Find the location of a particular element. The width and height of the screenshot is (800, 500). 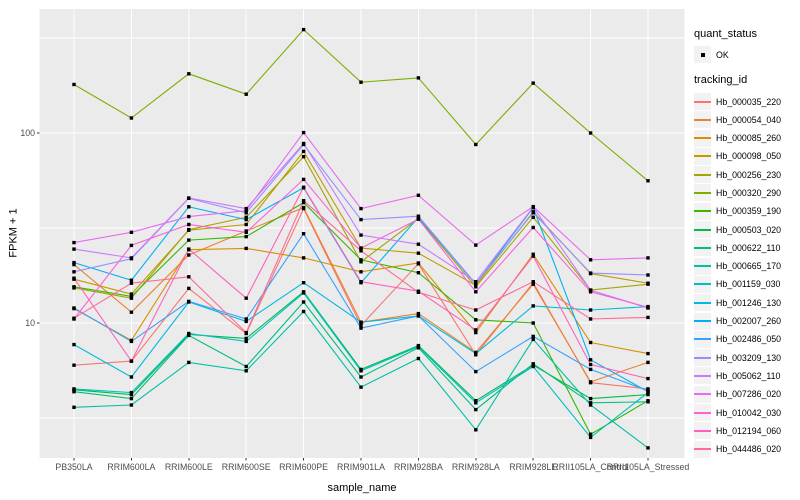

x-tick-label: RRIM901LA is located at coordinates (361, 467).